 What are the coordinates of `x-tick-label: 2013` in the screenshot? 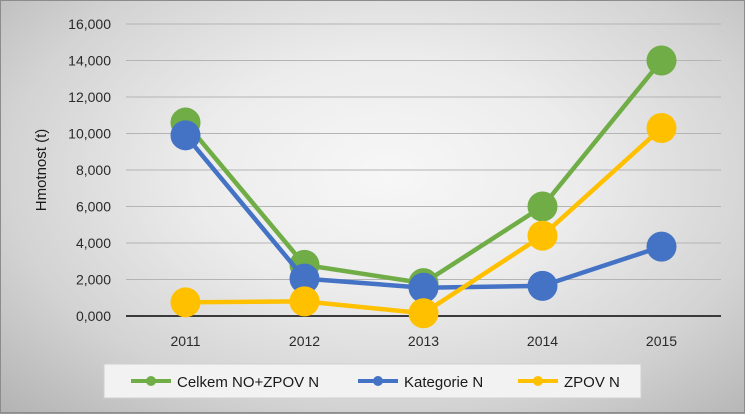 It's located at (423, 341).